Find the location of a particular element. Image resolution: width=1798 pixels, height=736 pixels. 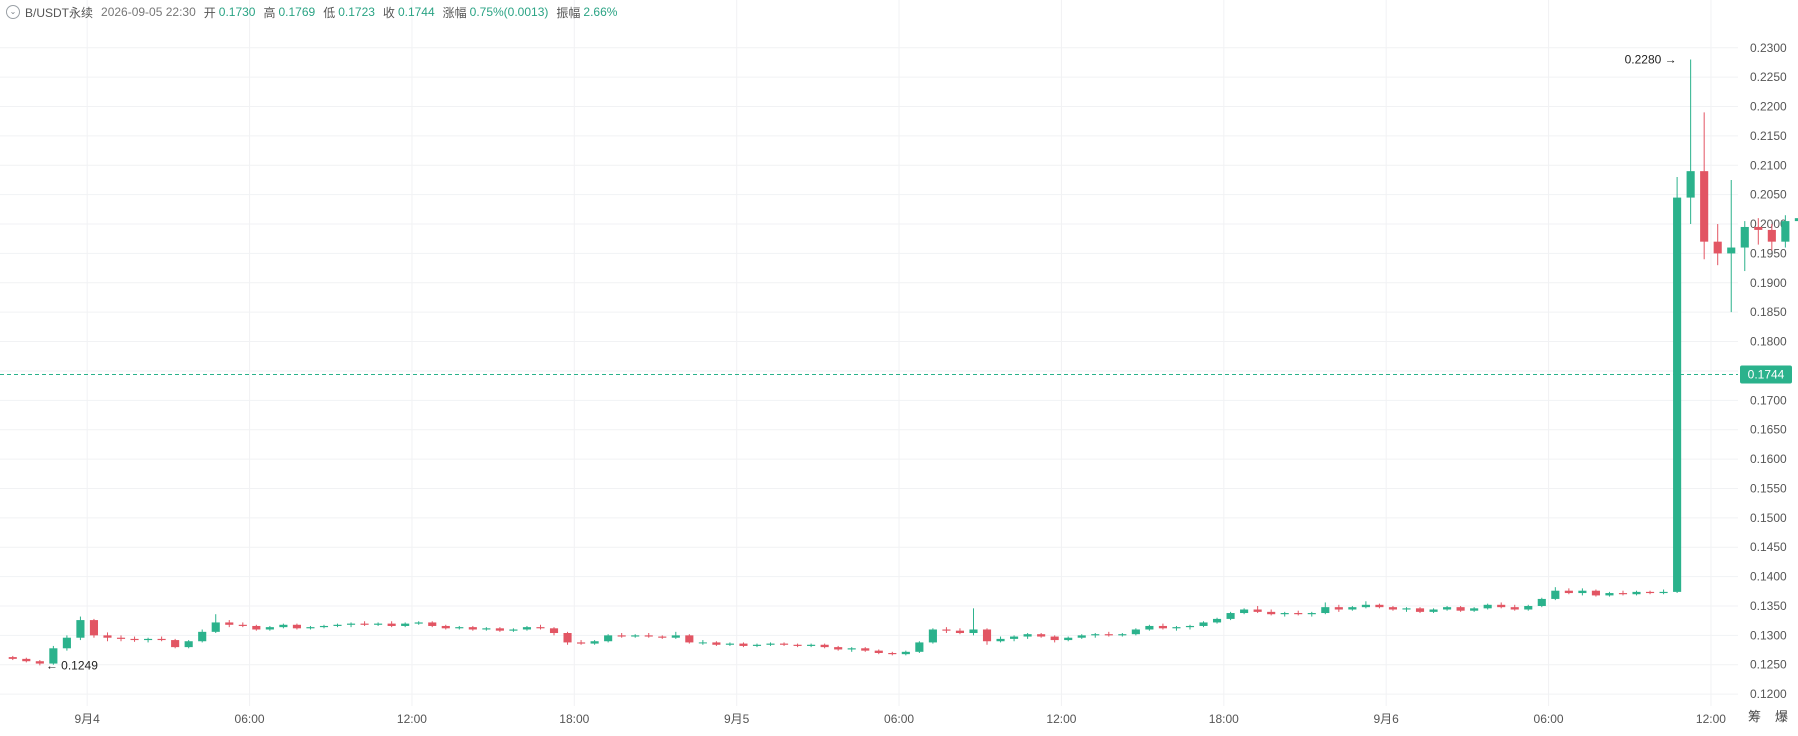

y-tick-label: 0.1300 is located at coordinates (1768, 635).